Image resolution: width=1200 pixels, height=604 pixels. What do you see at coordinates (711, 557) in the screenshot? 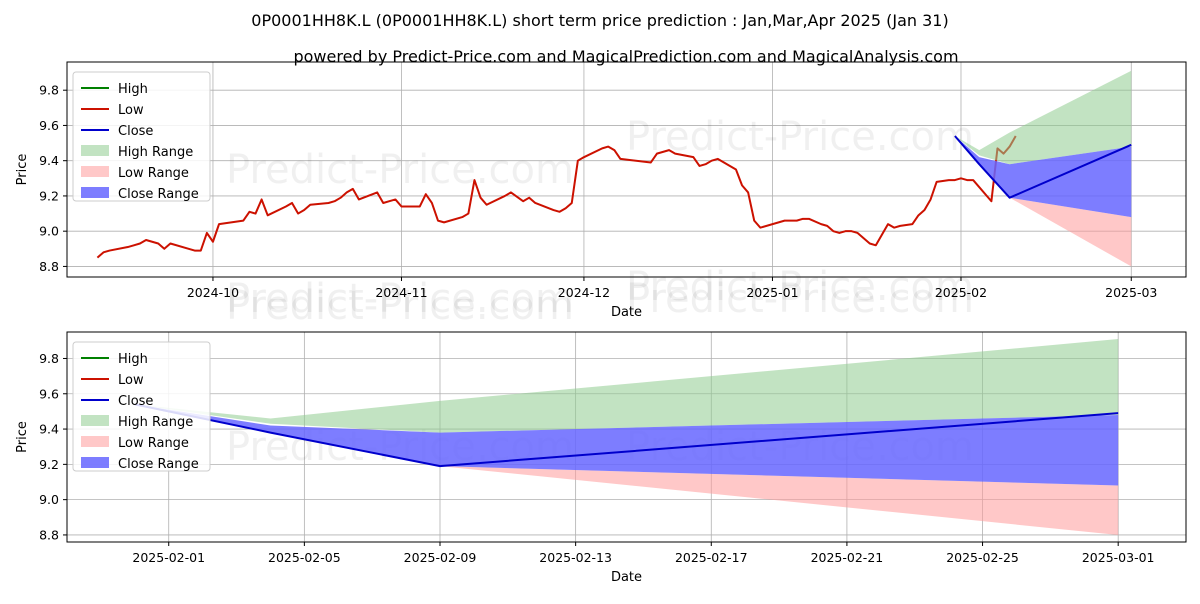
I see `x-tick-label: 2025-02-17` at bounding box center [711, 557].